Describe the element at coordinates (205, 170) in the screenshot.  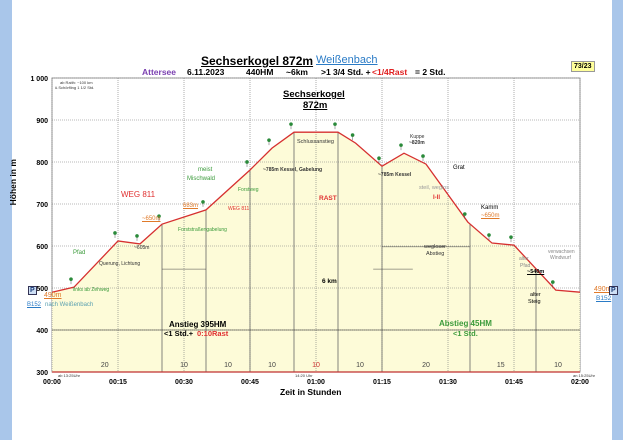
I see `annotation: meist` at that location.